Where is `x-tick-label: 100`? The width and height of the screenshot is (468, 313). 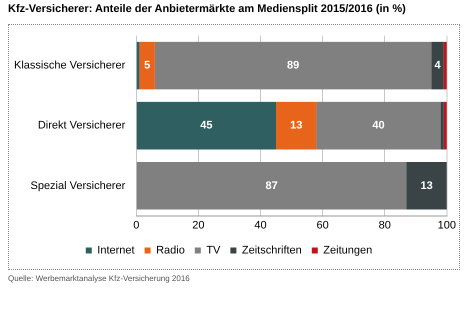
x-tick-label: 100 is located at coordinates (447, 225).